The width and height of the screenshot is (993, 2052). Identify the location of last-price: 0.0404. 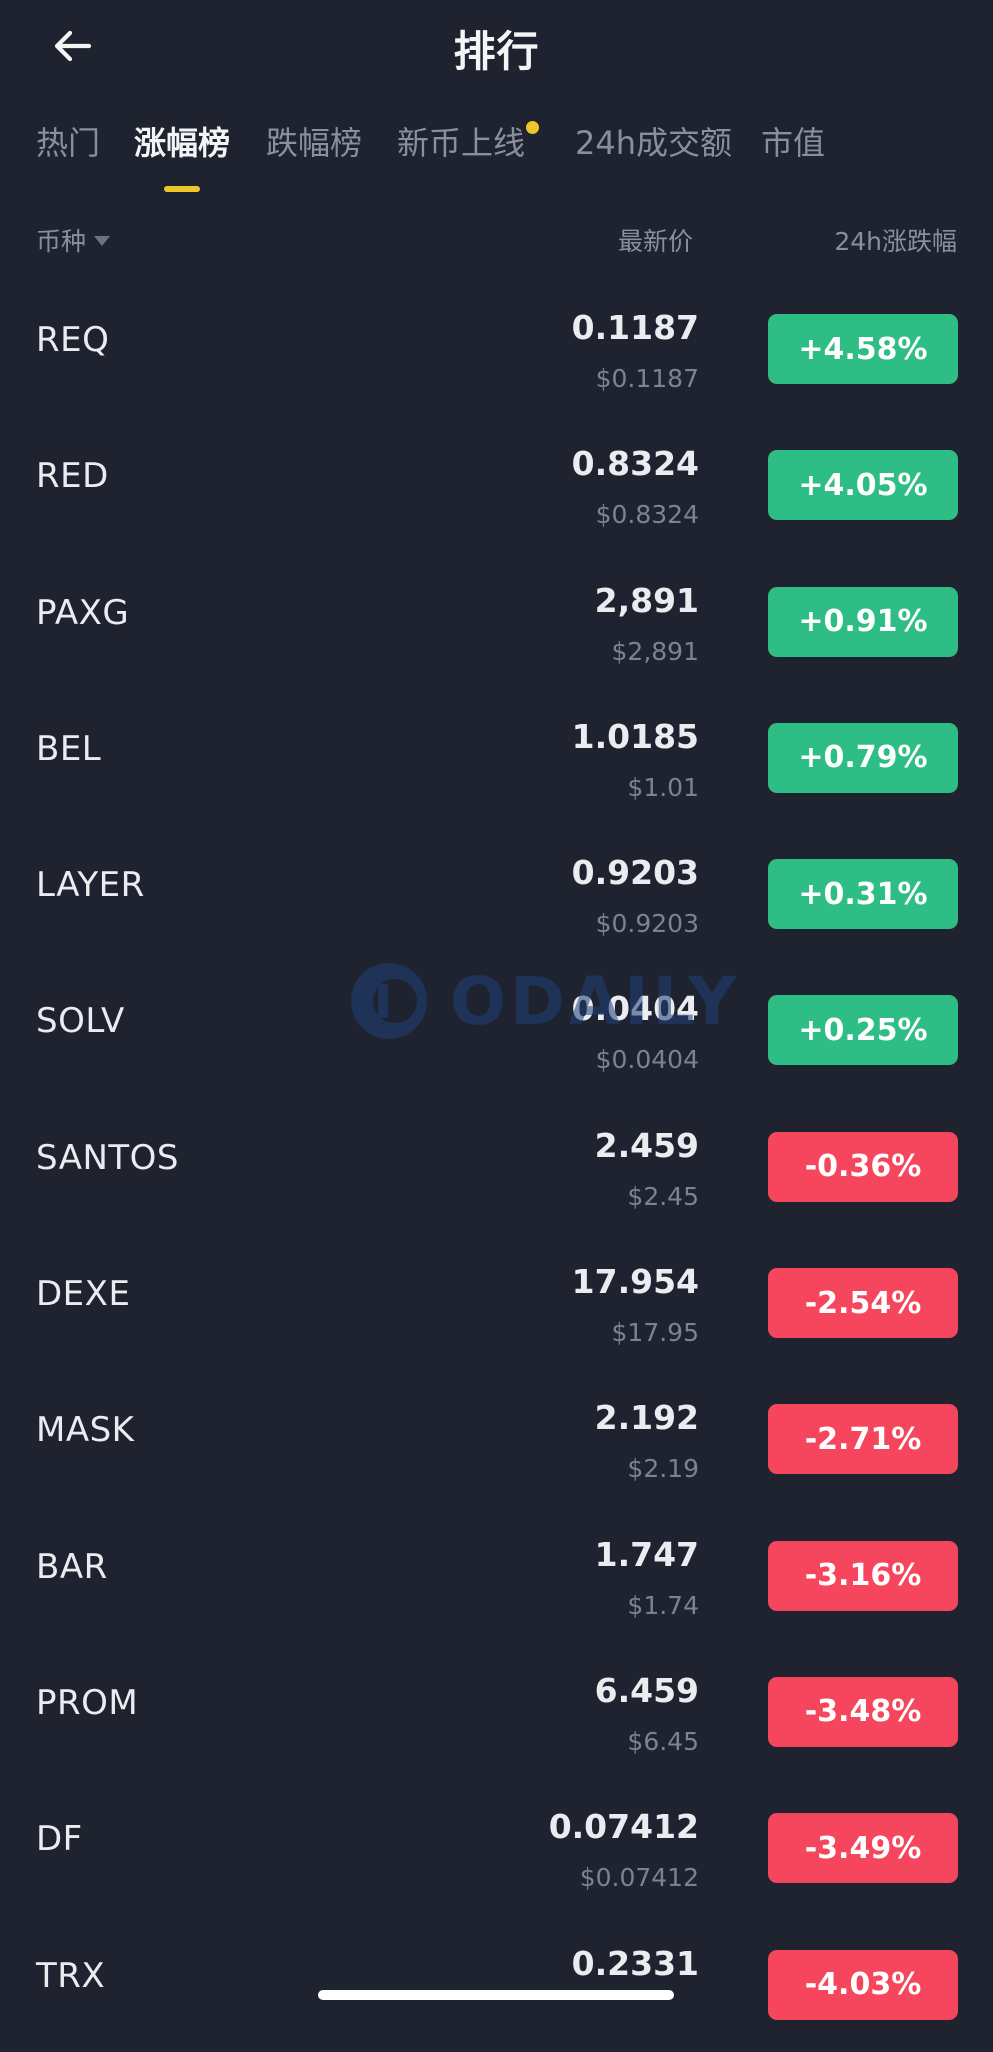
(635, 1009).